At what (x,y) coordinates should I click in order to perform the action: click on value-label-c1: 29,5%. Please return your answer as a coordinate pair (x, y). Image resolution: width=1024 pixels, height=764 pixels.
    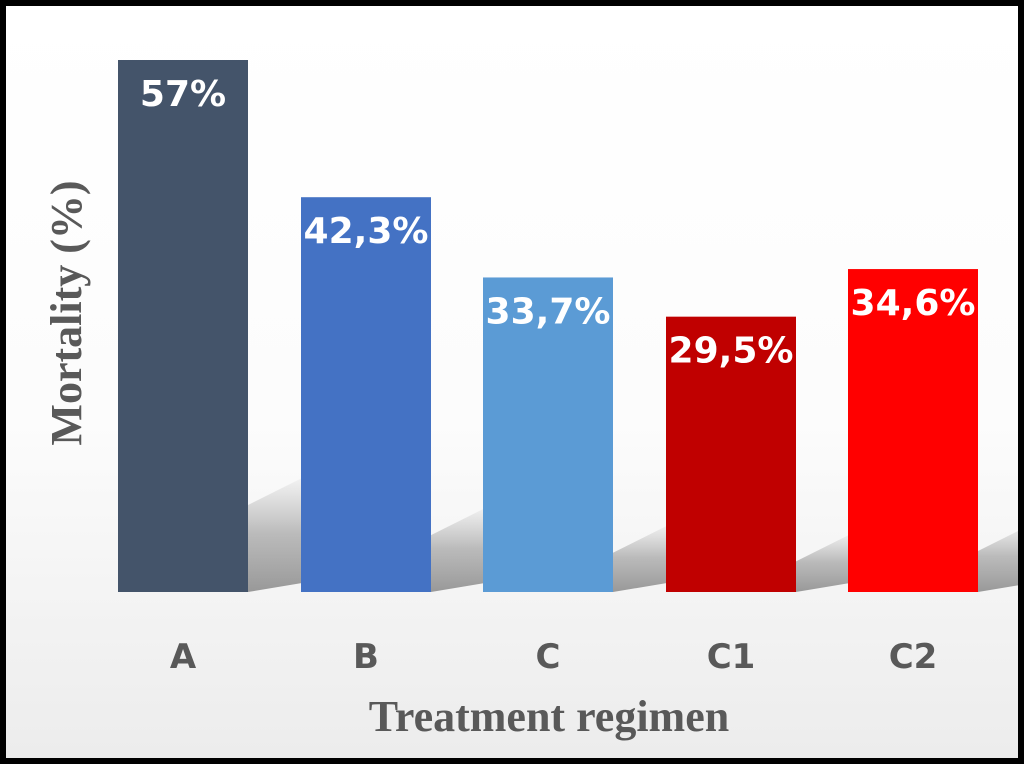
    Looking at the image, I should click on (731, 351).